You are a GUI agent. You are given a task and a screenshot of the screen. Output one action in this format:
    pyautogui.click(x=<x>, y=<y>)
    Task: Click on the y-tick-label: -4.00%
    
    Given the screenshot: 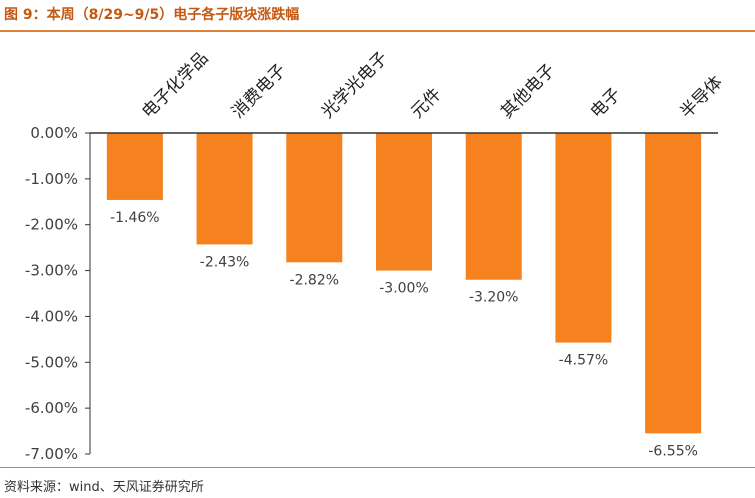 What is the action you would take?
    pyautogui.click(x=51, y=316)
    